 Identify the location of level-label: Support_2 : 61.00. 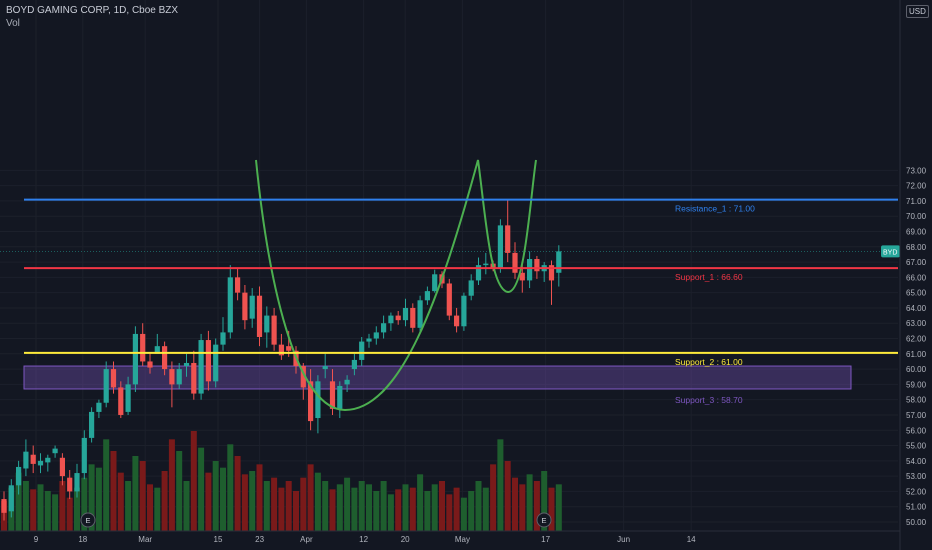
(709, 362).